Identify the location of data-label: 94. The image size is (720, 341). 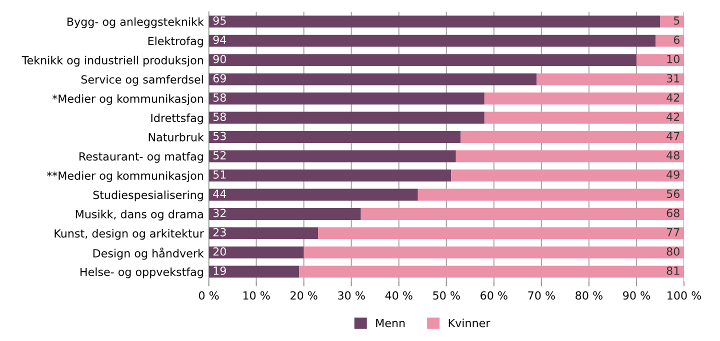
(219, 40).